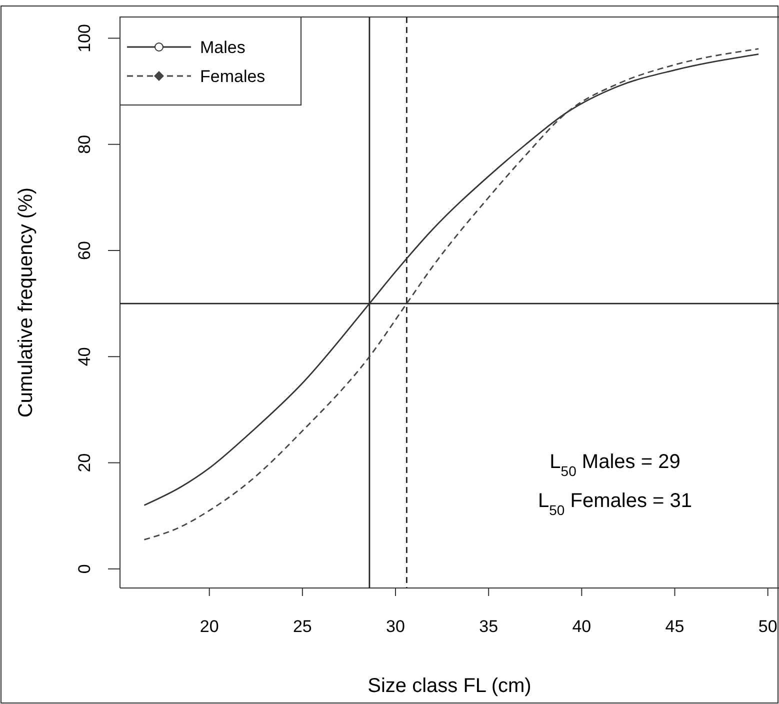 This screenshot has width=779, height=704. I want to click on annotation: L$_{50}$ Males = 29, so click(615, 465).